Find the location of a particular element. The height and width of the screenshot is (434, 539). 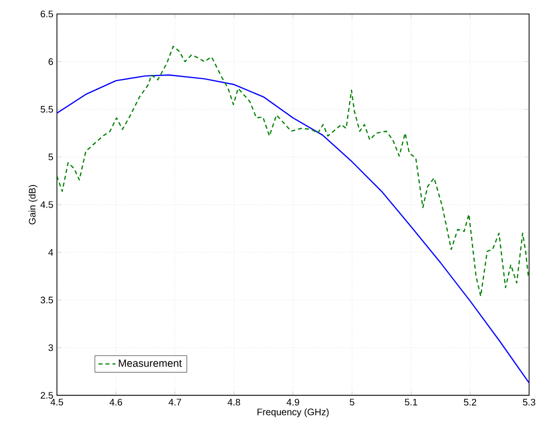

x-tick-label: 5 is located at coordinates (352, 402).